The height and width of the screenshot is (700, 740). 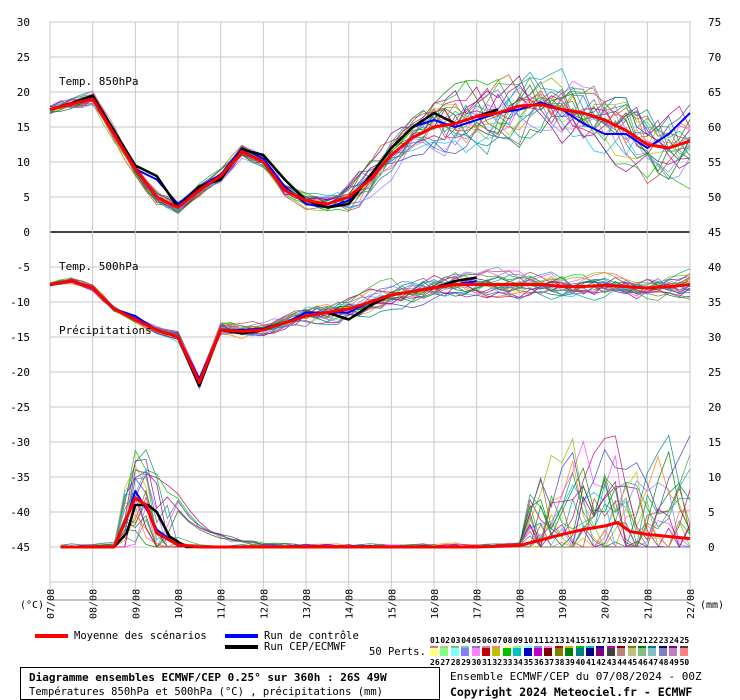 I want to click on pert-number: 34, so click(x=518, y=662).